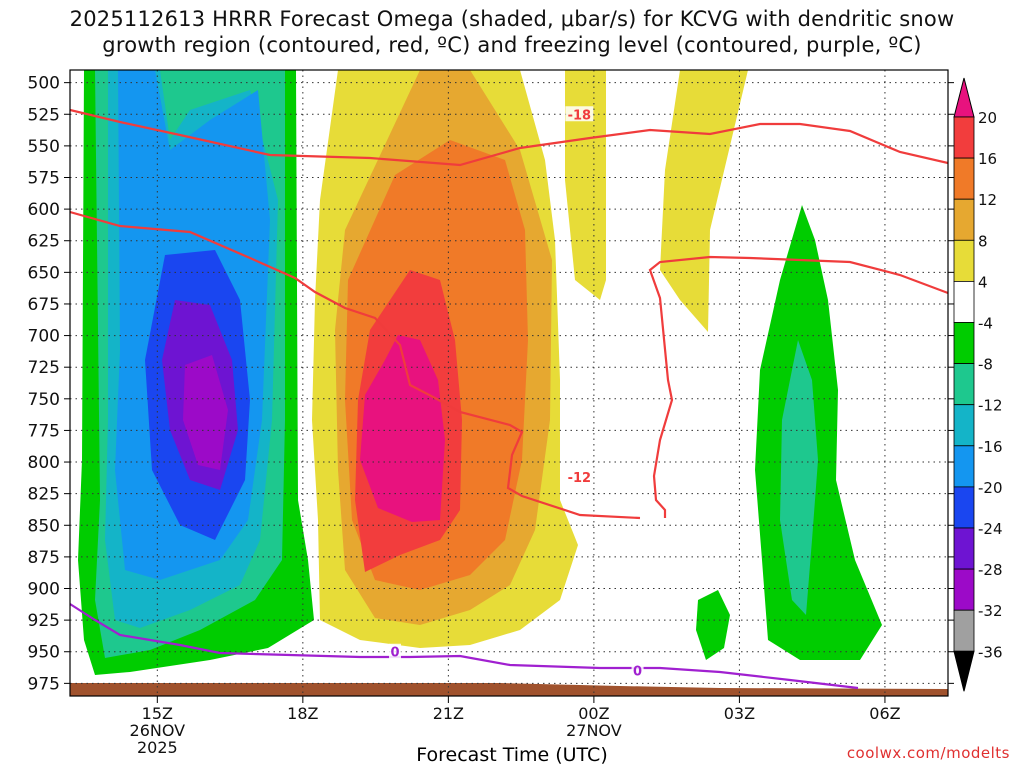  What do you see at coordinates (464, 646) in the screenshot?
I see `freezing-level-contour` at bounding box center [464, 646].